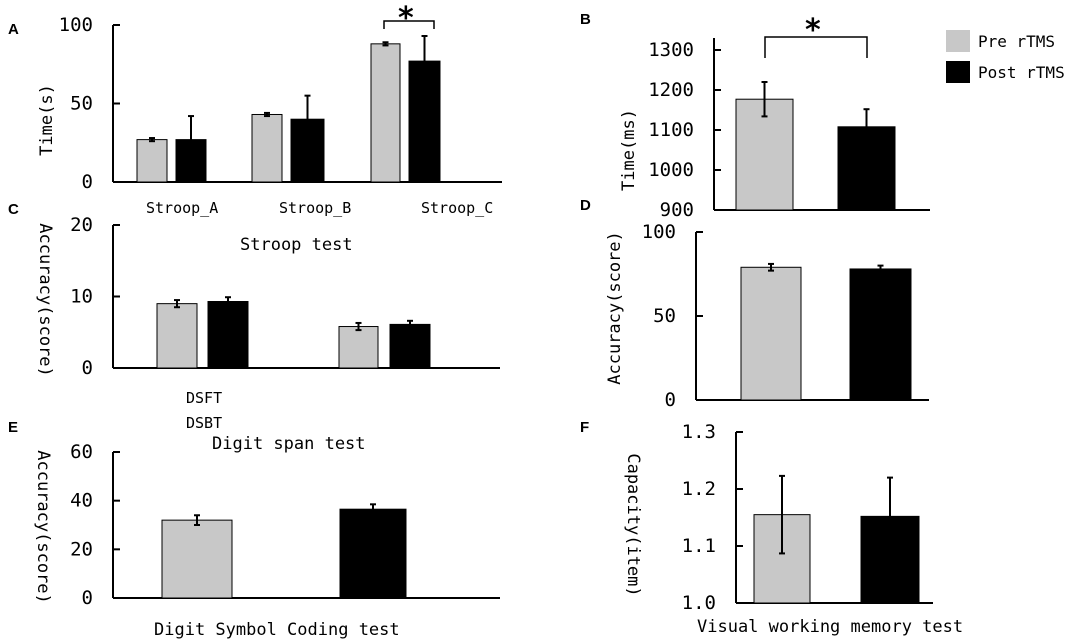  Describe the element at coordinates (671, 170) in the screenshot. I see `panel-b-y-tick-label: 1000` at that location.